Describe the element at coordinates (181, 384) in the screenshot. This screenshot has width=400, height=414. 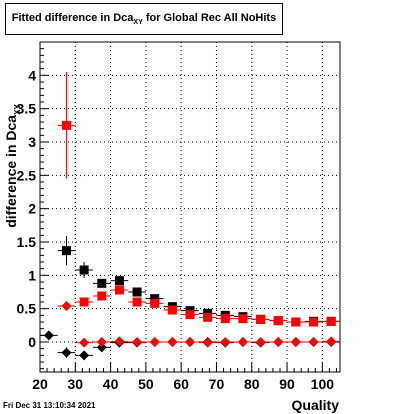
I see `x-tick-label: 60` at that location.